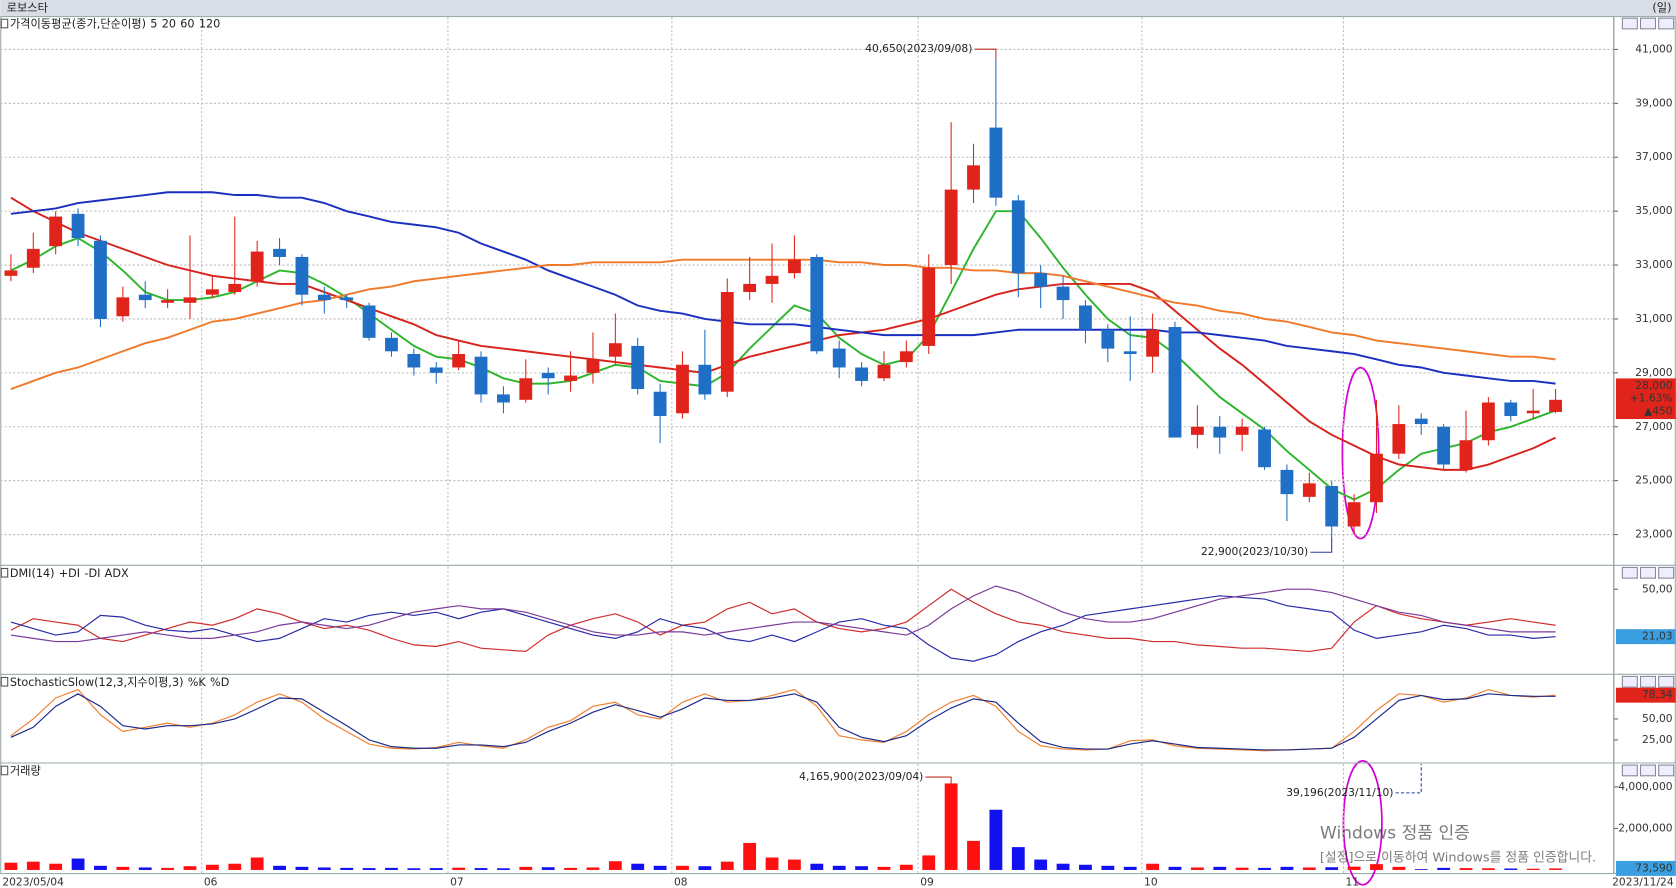  What do you see at coordinates (1395, 834) in the screenshot?
I see `watermark: Windows 정품 인증` at bounding box center [1395, 834].